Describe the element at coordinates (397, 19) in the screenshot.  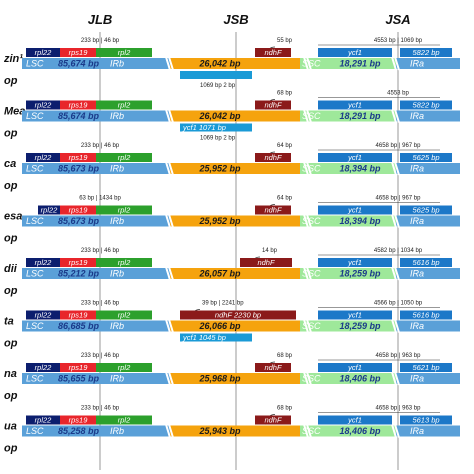
I see `header-jsa: JSA` at that location.